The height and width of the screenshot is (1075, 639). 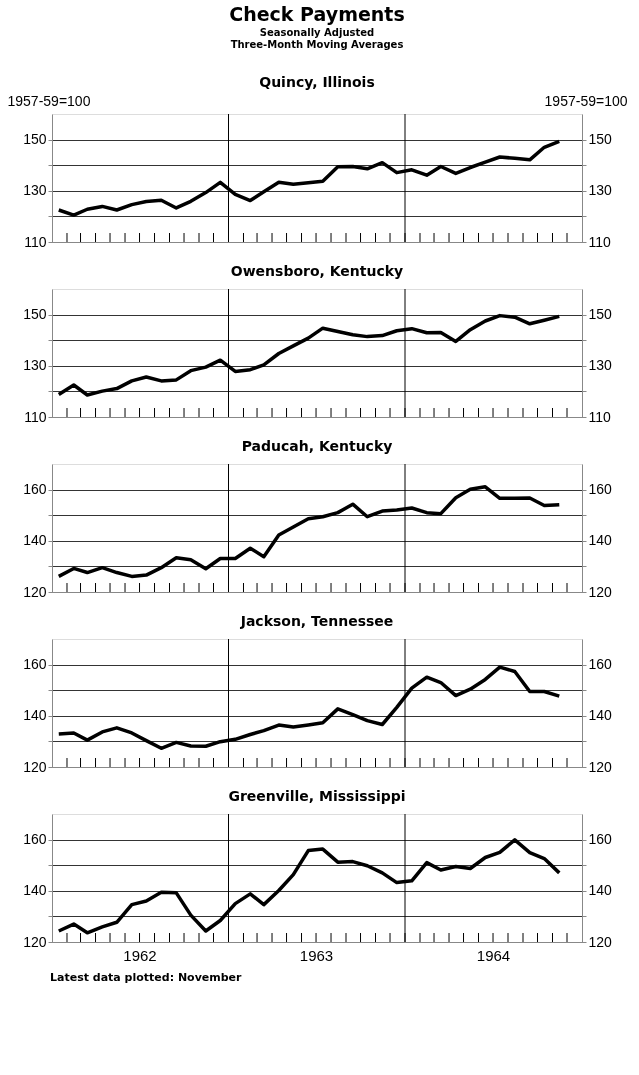 I want to click on text: Latest data plotted: November, so click(x=146, y=977).